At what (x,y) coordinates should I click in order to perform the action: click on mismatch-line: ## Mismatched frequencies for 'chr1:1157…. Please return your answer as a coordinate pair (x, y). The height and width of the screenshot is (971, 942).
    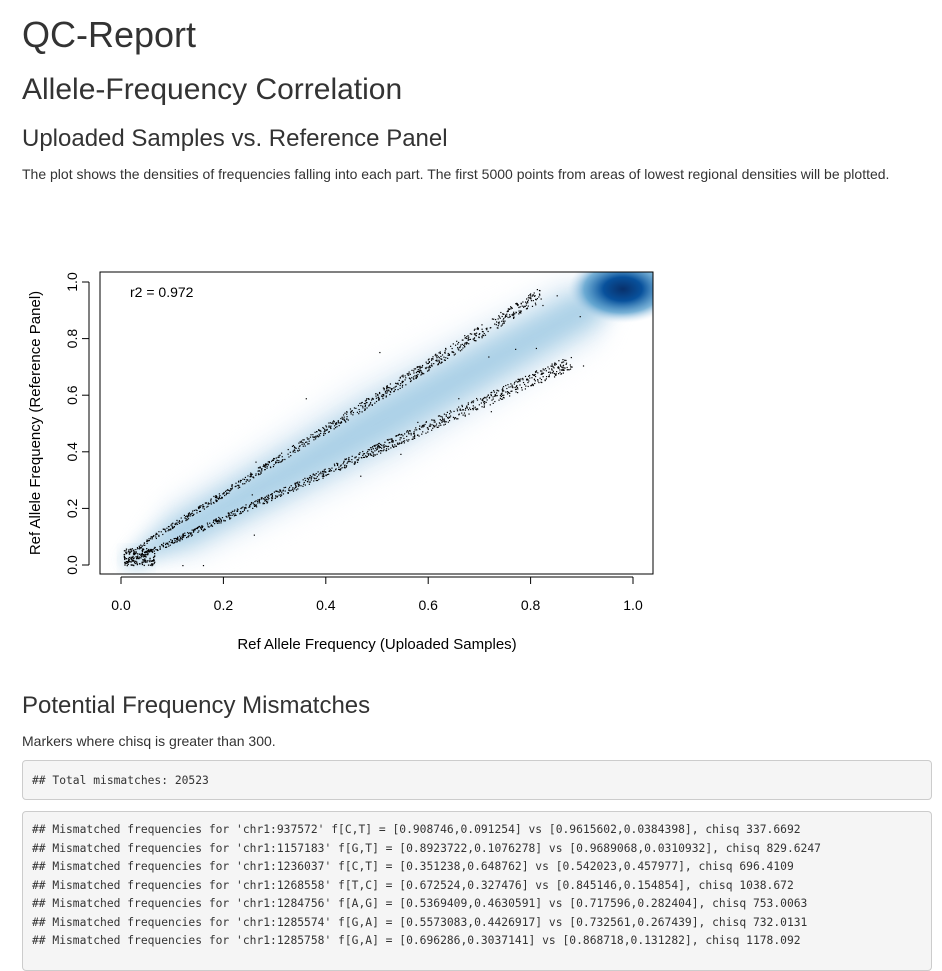
    Looking at the image, I should click on (426, 848).